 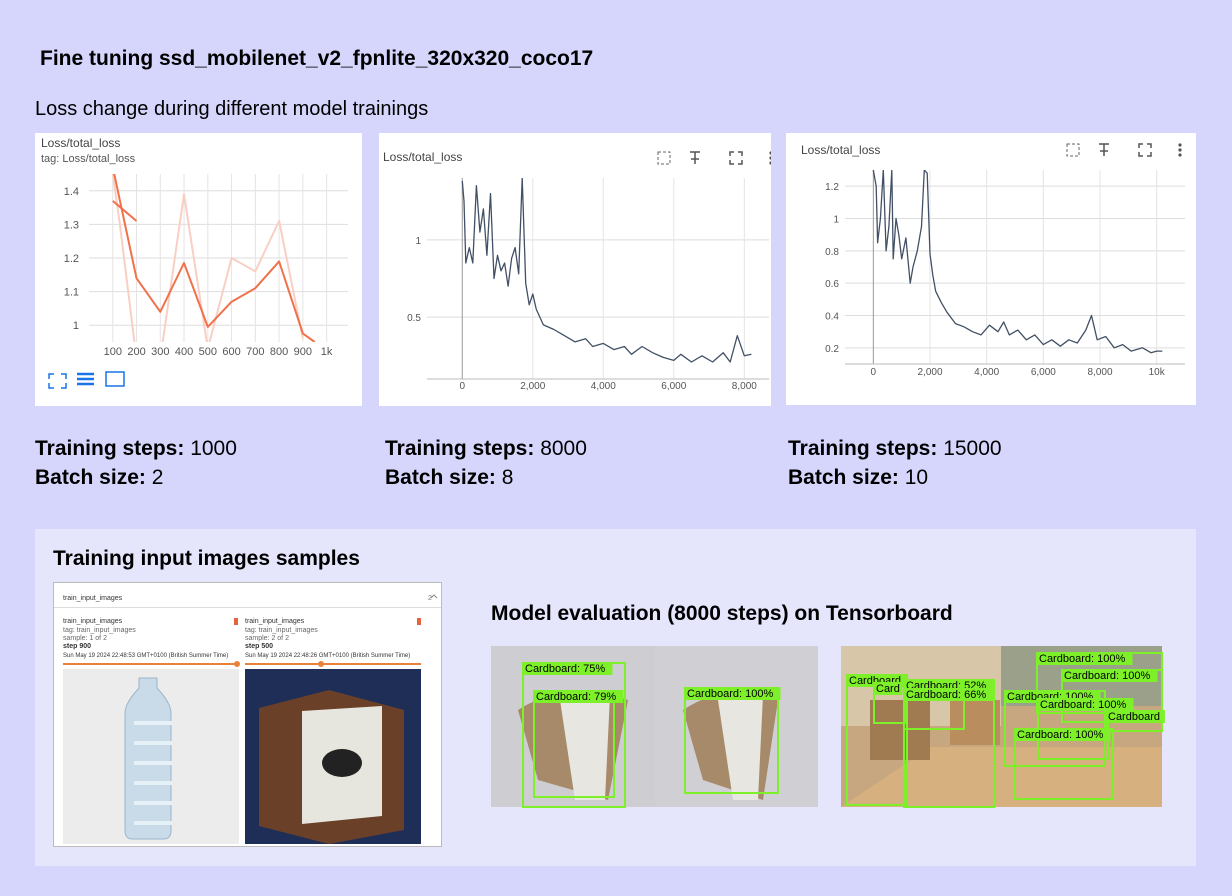 I want to click on value: 8000, so click(x=563, y=448).